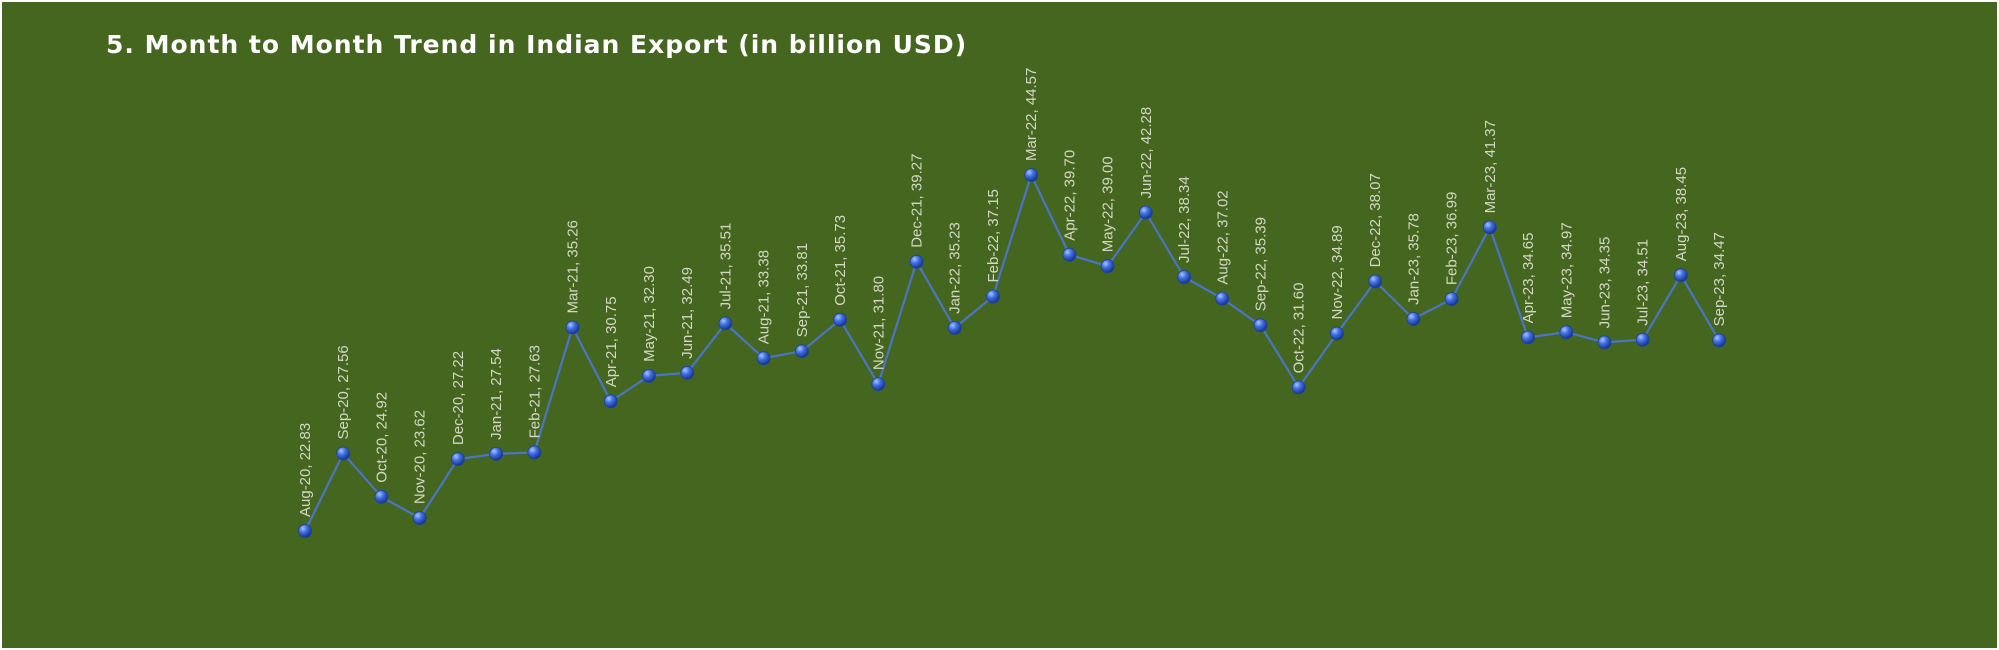 Image resolution: width=1999 pixels, height=650 pixels. What do you see at coordinates (1643, 282) in the screenshot?
I see `data-label: Jul-23, 34.51` at bounding box center [1643, 282].